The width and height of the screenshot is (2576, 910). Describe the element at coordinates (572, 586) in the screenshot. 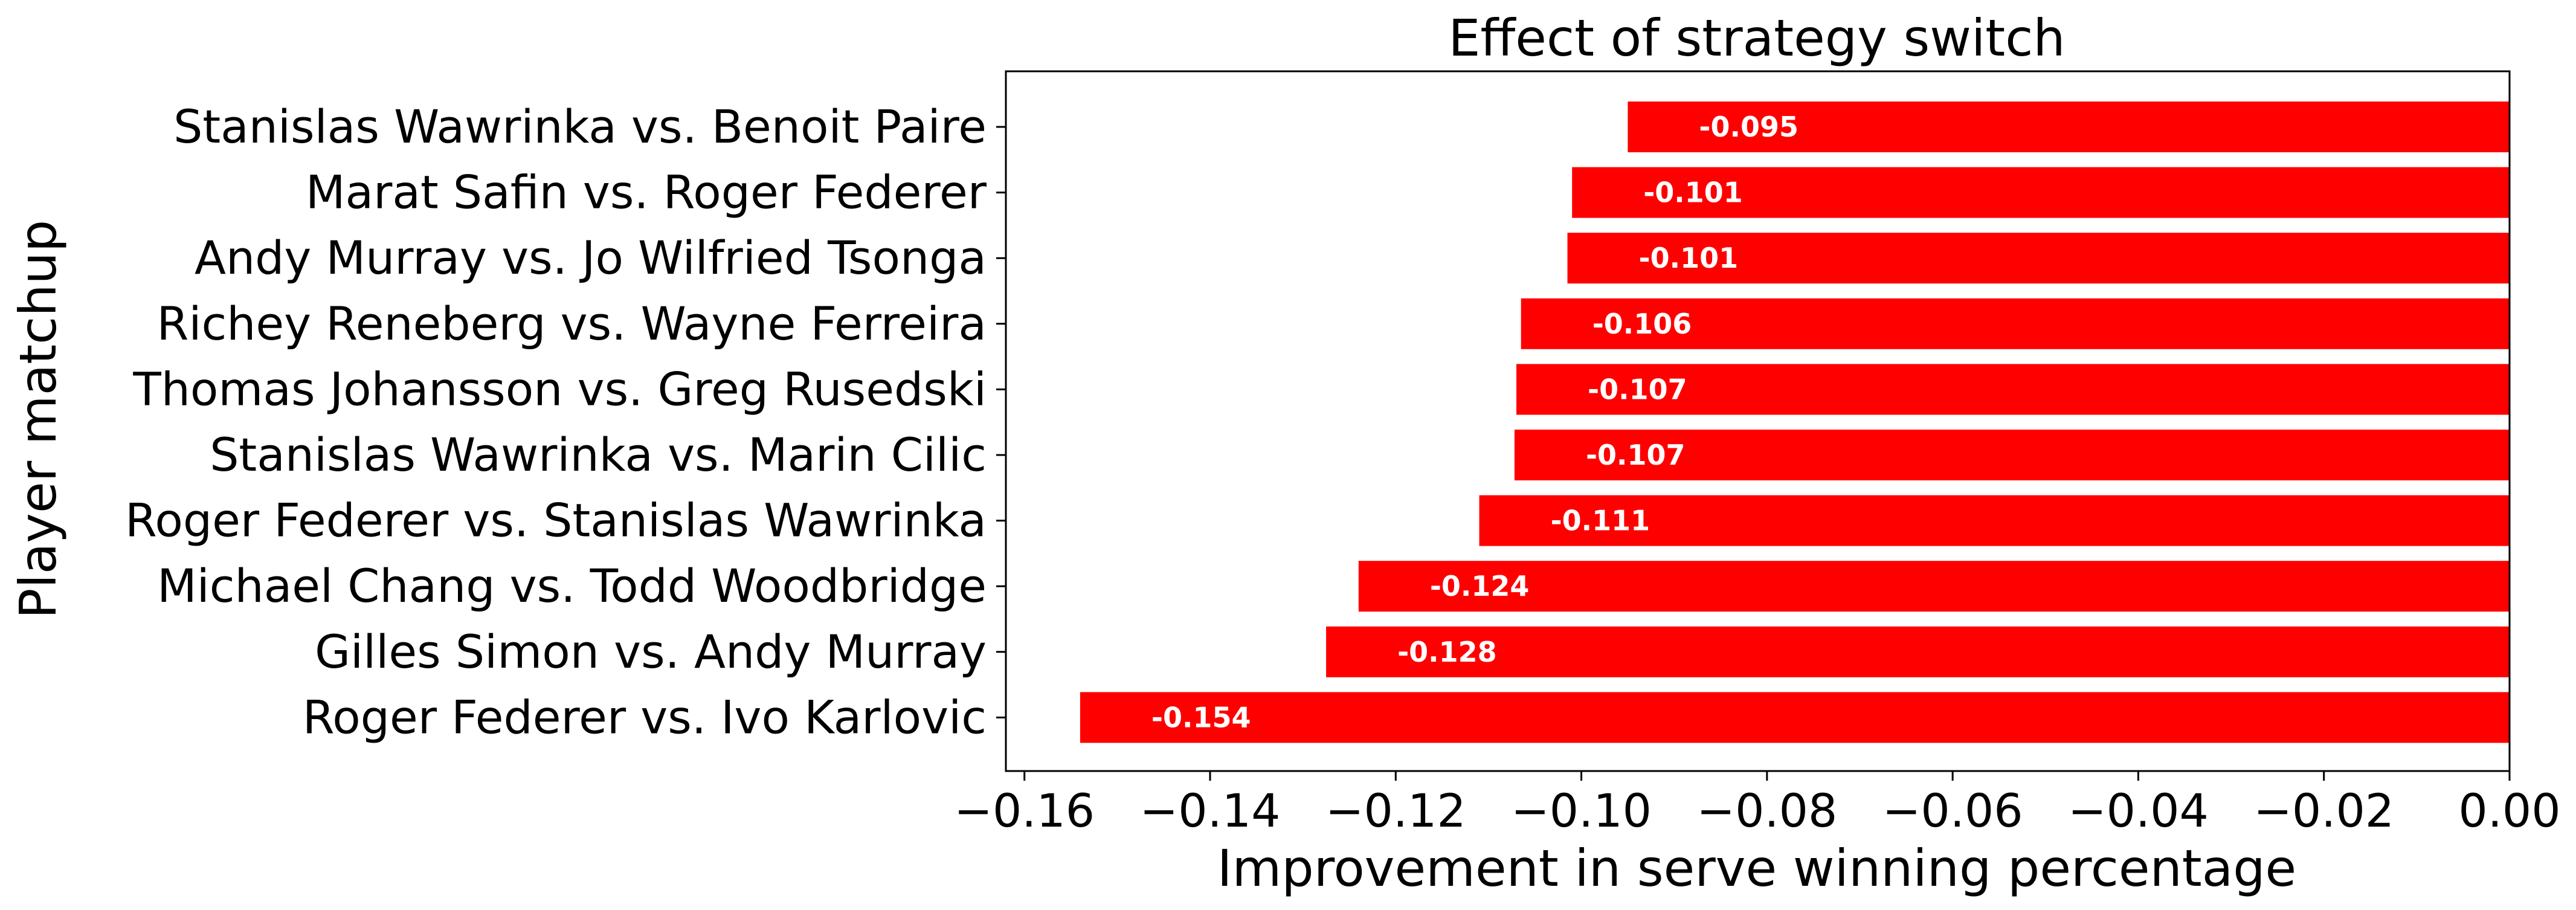

I see `category-label: Michael Chang vs. Todd Woodbridge` at that location.